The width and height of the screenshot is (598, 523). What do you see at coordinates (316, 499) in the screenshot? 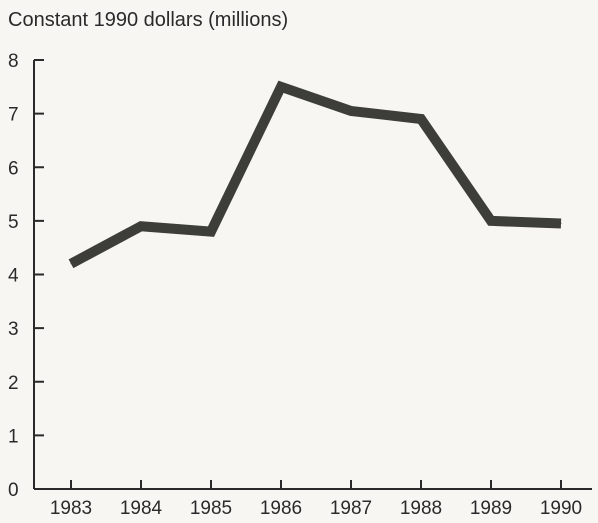
I see `x-axis-ticks: 1983 1984 1985 1986 1987 1988 1989 1990` at bounding box center [316, 499].